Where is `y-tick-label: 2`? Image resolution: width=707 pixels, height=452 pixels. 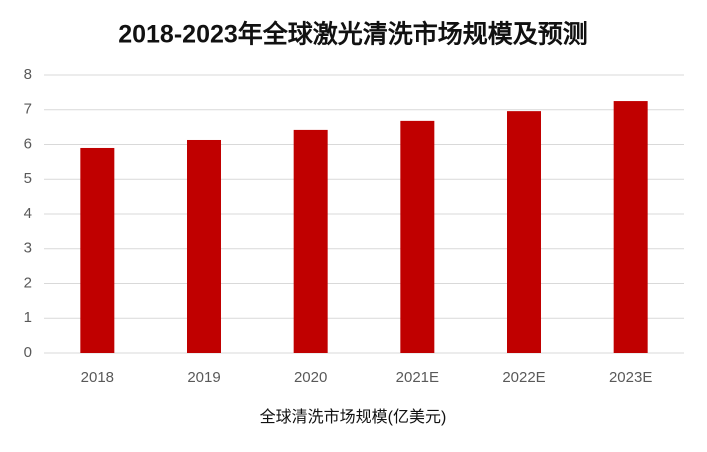 y-tick-label: 2 is located at coordinates (28, 282).